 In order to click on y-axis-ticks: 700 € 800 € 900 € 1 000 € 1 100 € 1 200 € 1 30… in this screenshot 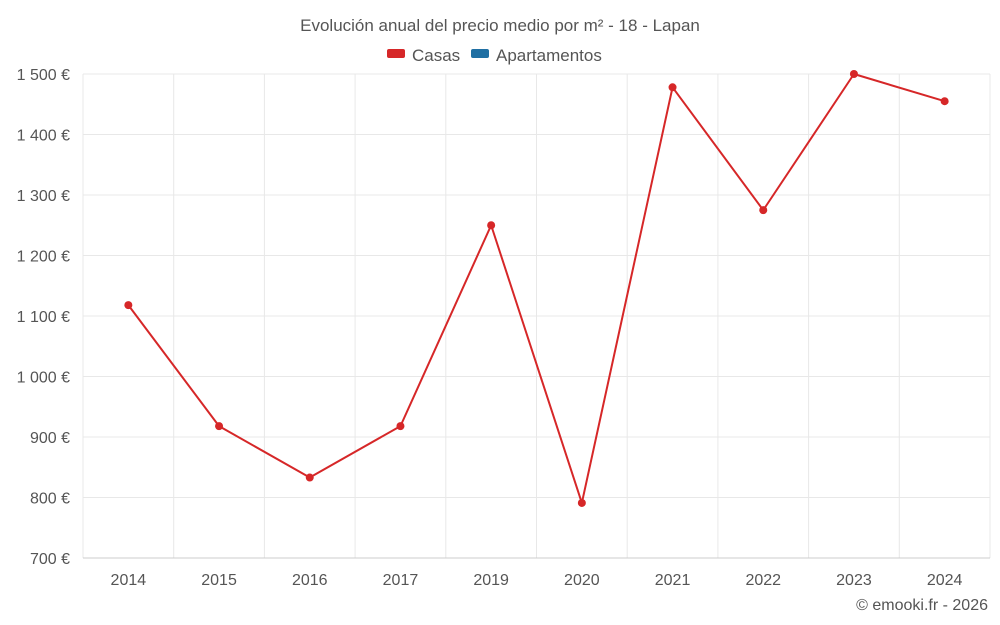, I will do `click(43, 317)`.